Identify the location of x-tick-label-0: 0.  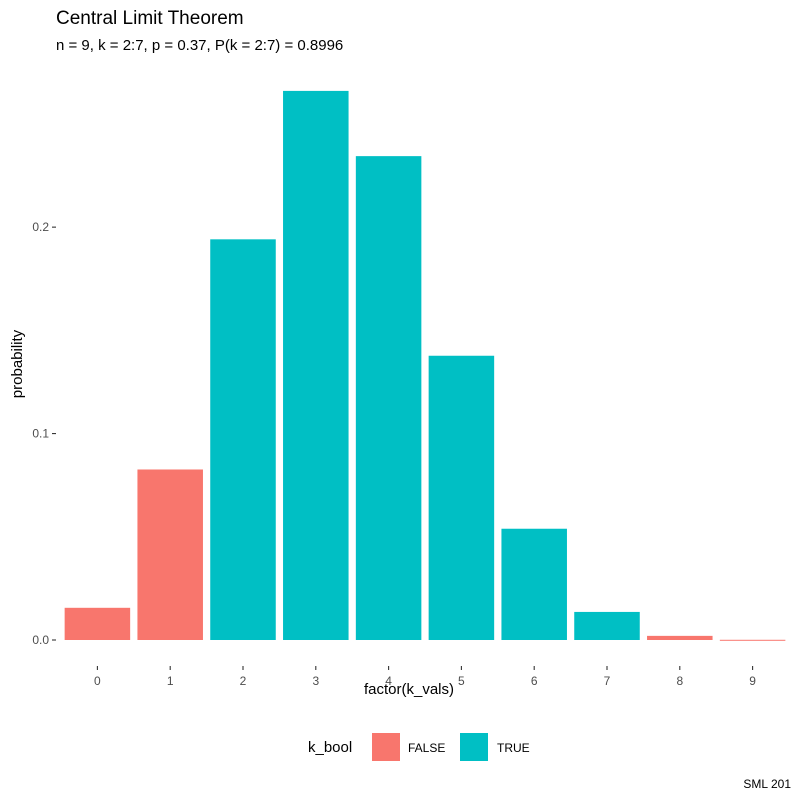
(97, 681).